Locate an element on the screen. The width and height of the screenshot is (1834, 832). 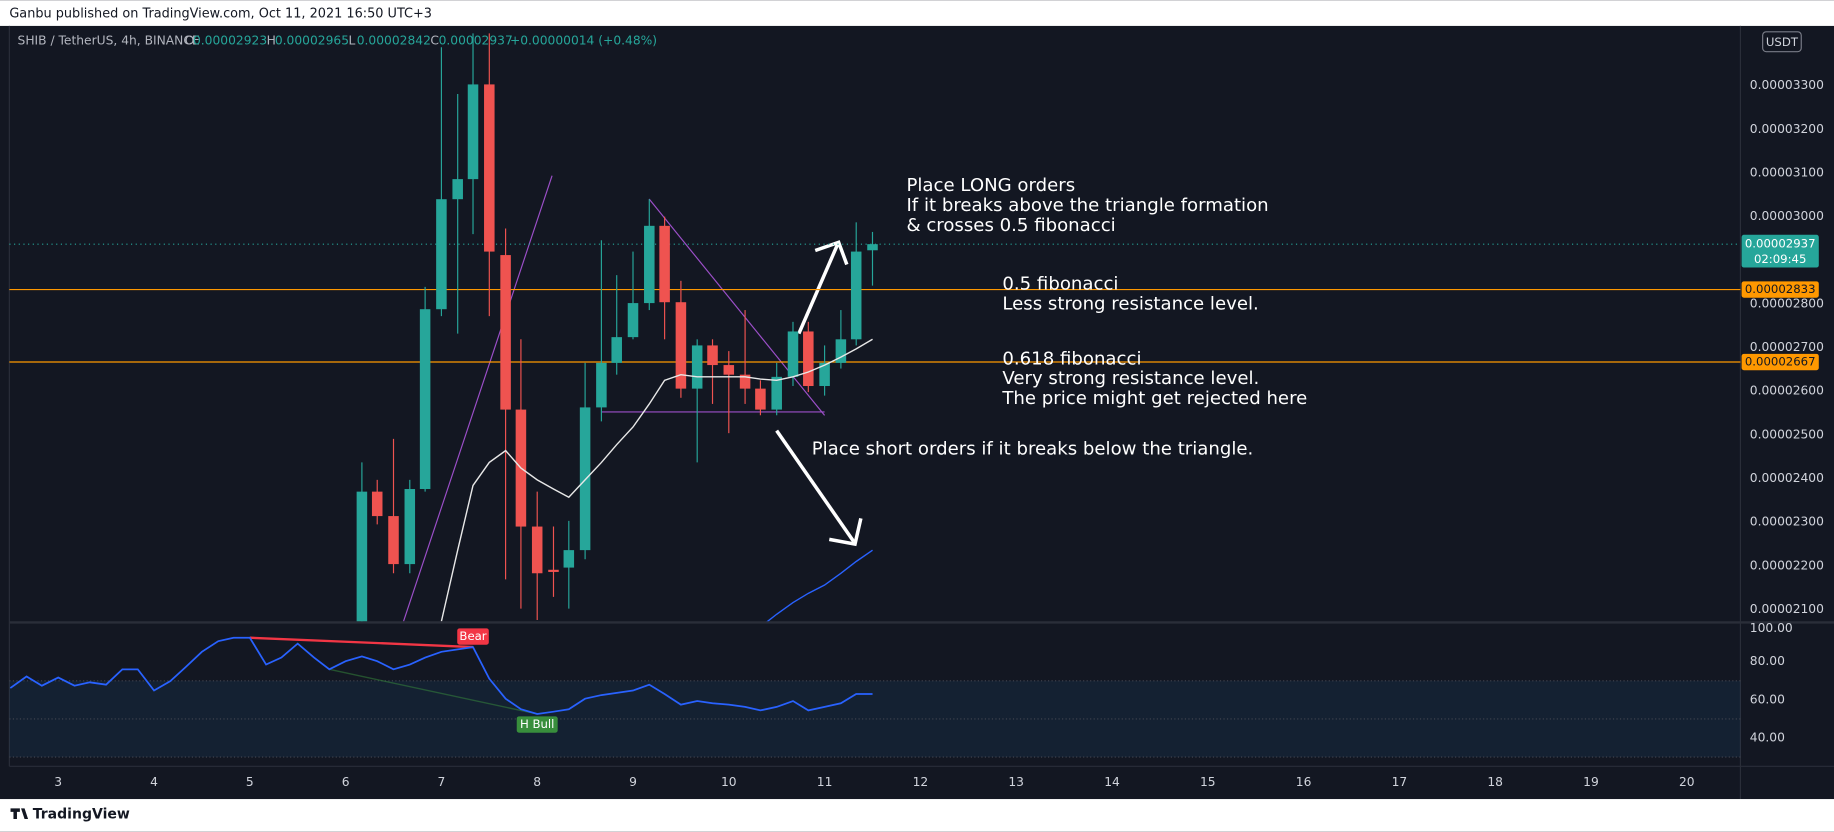
x-tick-label: 17 is located at coordinates (1400, 782).